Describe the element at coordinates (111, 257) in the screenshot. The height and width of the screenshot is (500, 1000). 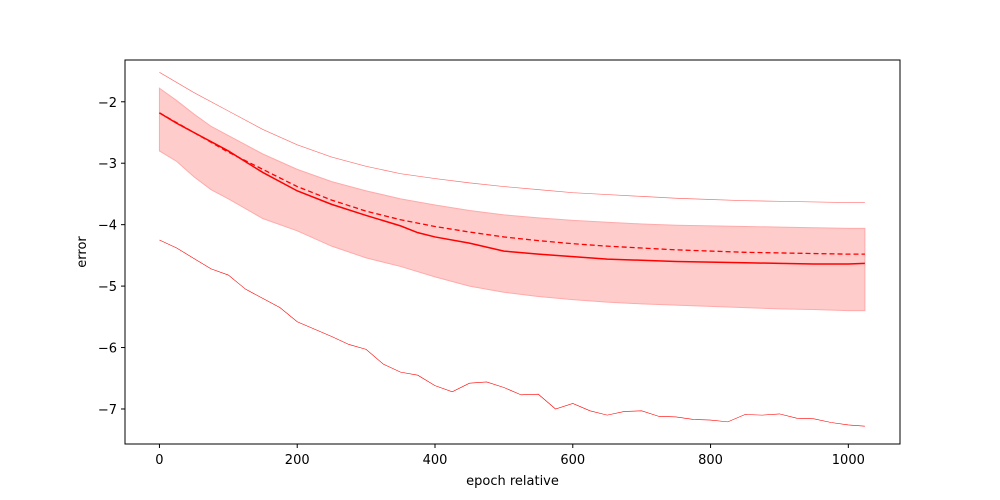
I see `y-axis: −7 −6 −5 −4 −3 −2` at that location.